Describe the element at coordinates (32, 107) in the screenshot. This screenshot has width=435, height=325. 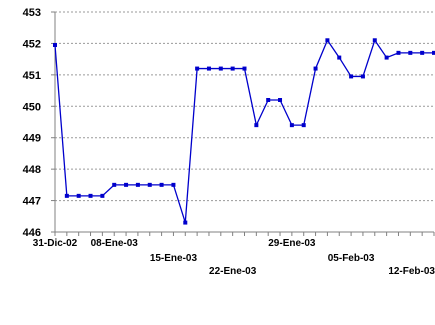
I see `y-tick-label: 450` at that location.